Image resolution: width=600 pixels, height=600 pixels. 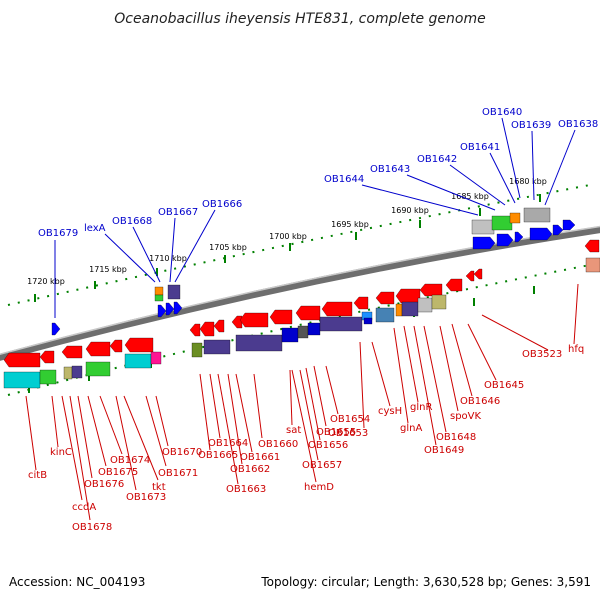 I want to click on gene-label-top: OB1667, so click(x=178, y=212).